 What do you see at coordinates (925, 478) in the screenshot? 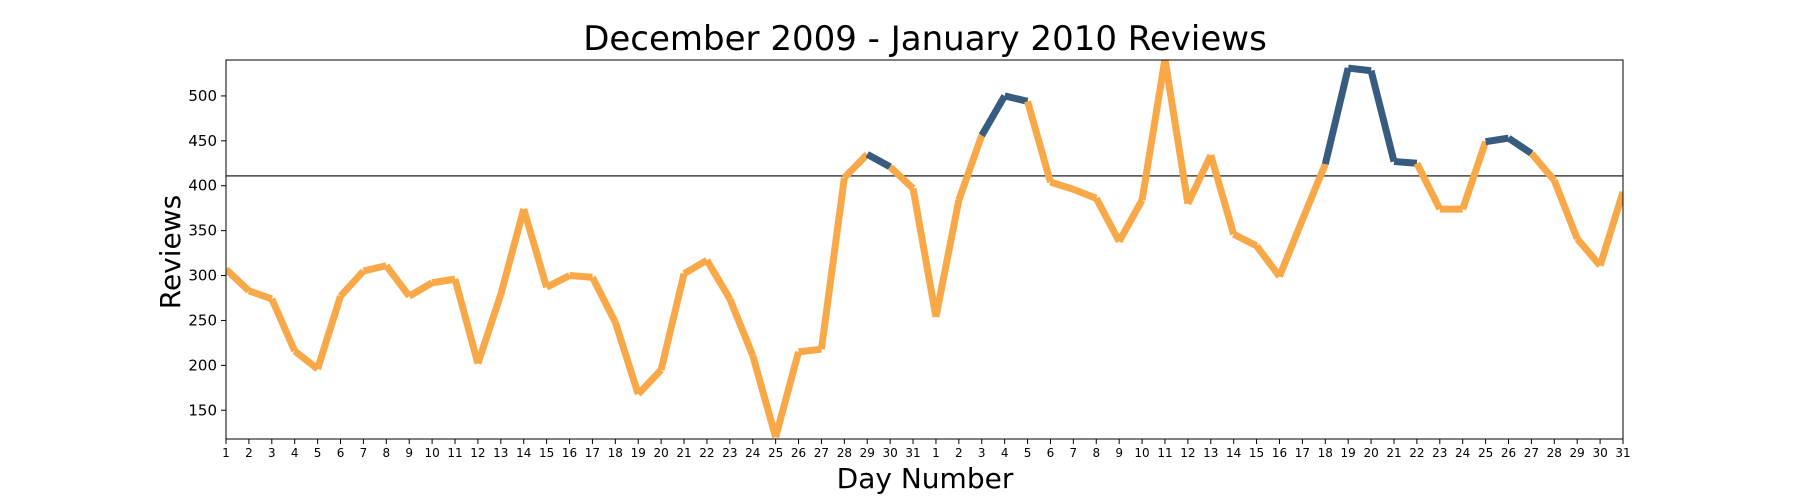
I see `x-axis-label: Day Number` at bounding box center [925, 478].